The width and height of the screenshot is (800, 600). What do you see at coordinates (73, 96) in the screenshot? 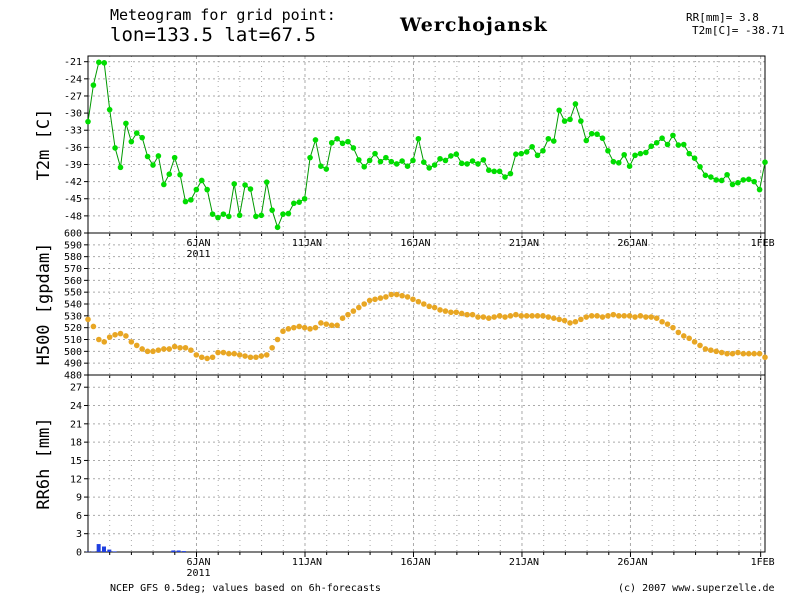
I see `y-tick-label: -27` at bounding box center [73, 96].